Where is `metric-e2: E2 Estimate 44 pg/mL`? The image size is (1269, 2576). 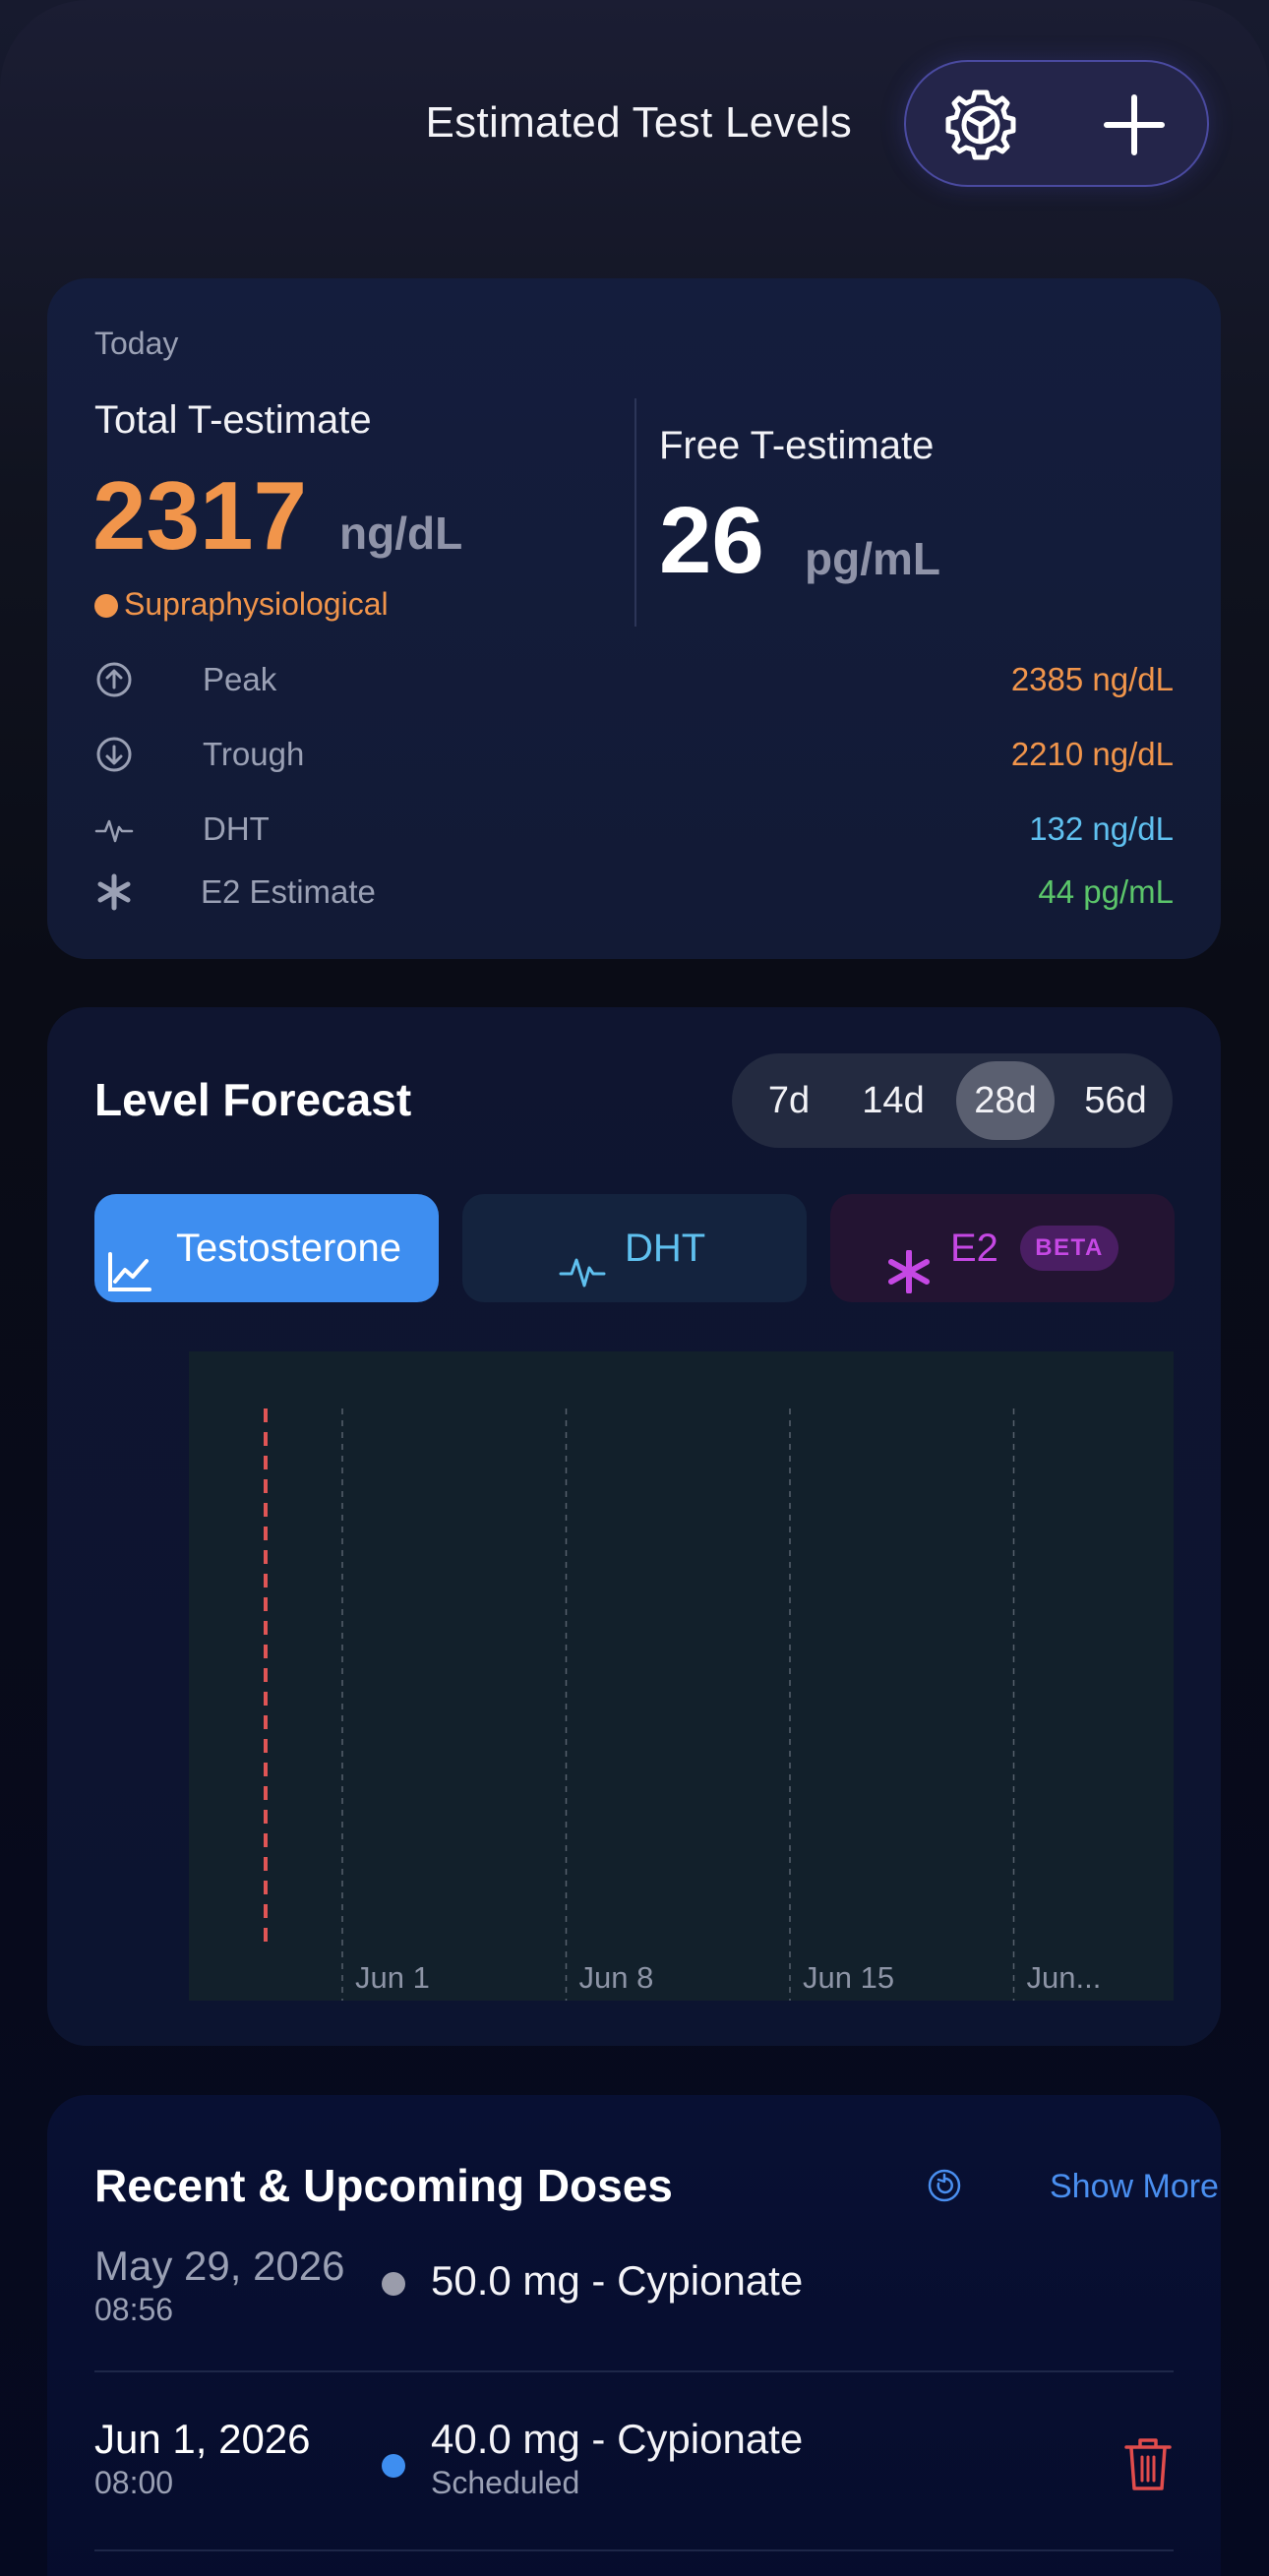
metric-e2: E2 Estimate 44 pg/mL is located at coordinates (634, 892).